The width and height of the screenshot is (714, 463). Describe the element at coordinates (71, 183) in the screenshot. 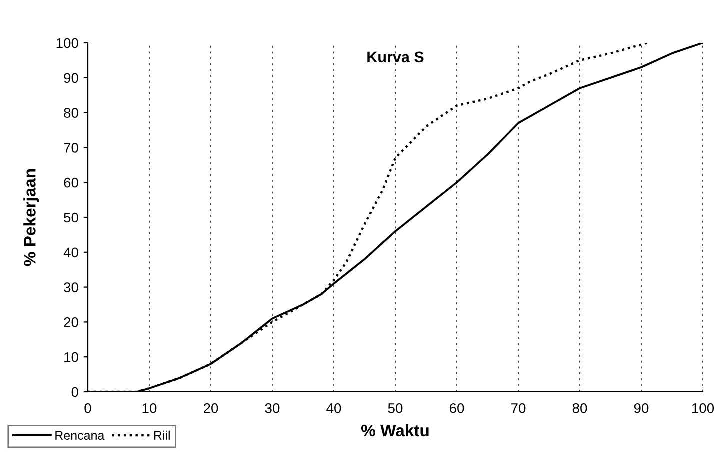

I see `y-tick-label: 60` at that location.